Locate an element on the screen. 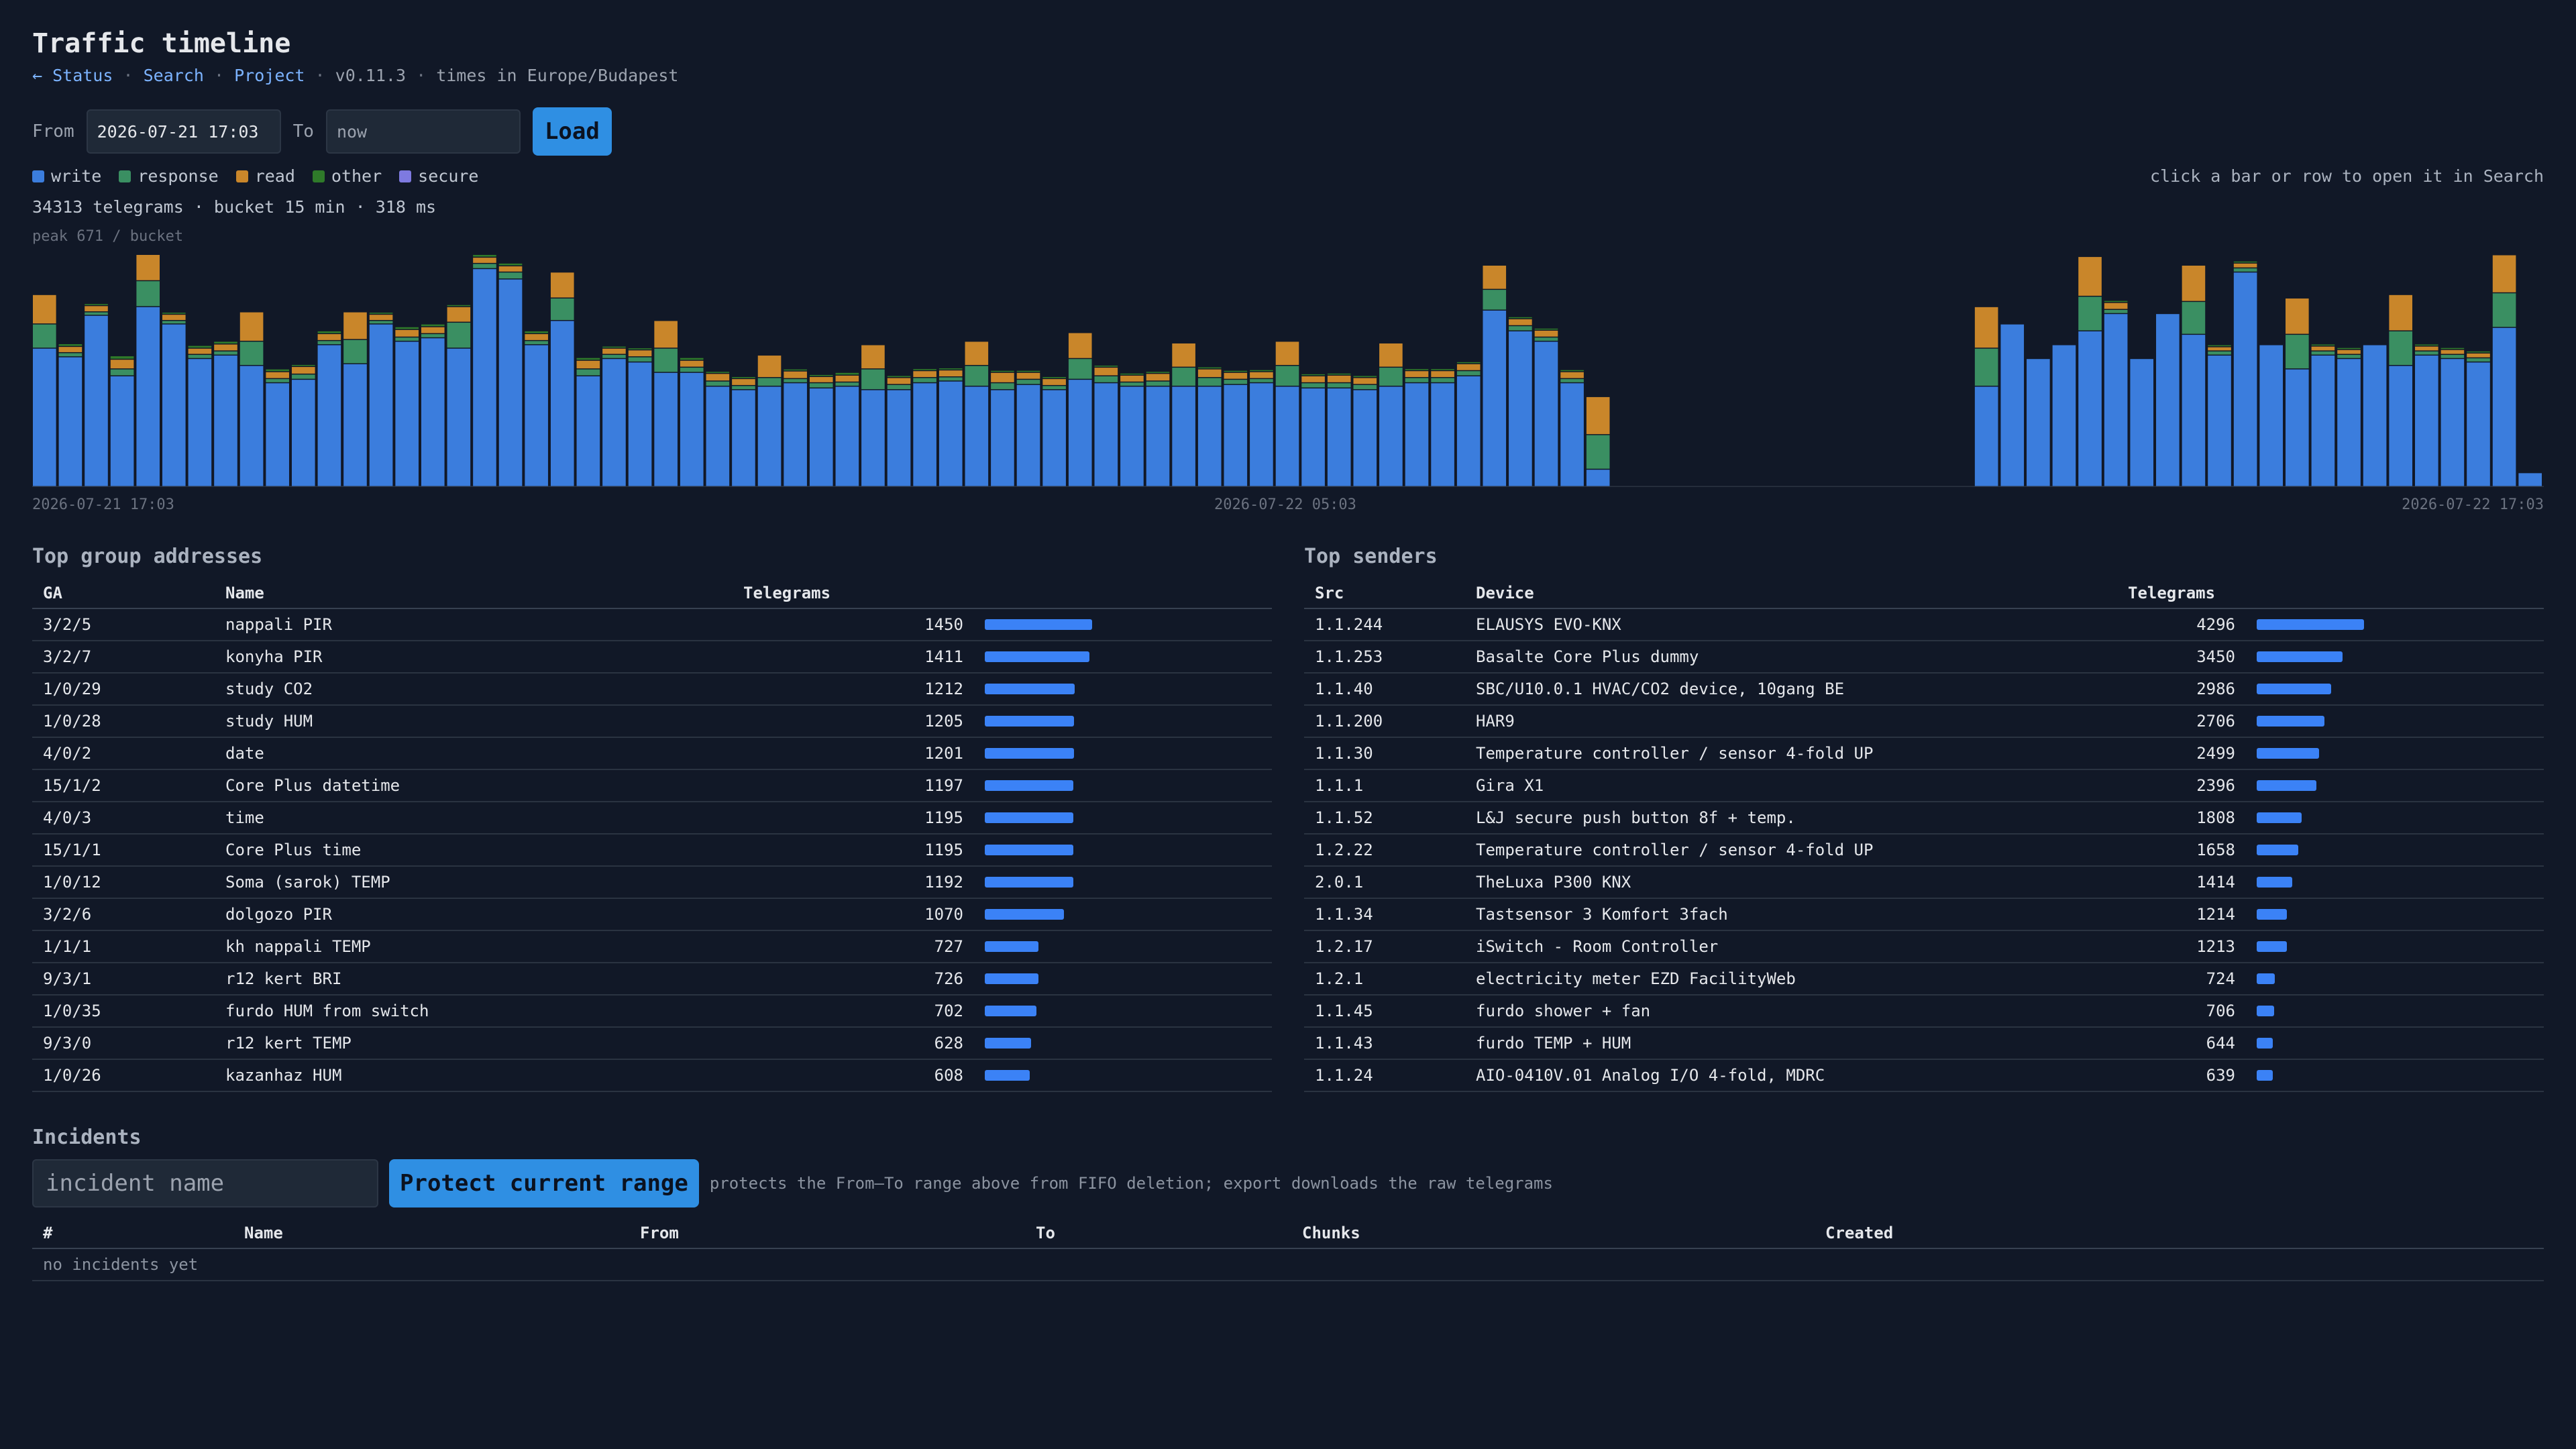 Image resolution: width=2576 pixels, height=1449 pixels. table-row: 2.0.1 TheLuxa P300 KNX 1414 is located at coordinates (1924, 882).